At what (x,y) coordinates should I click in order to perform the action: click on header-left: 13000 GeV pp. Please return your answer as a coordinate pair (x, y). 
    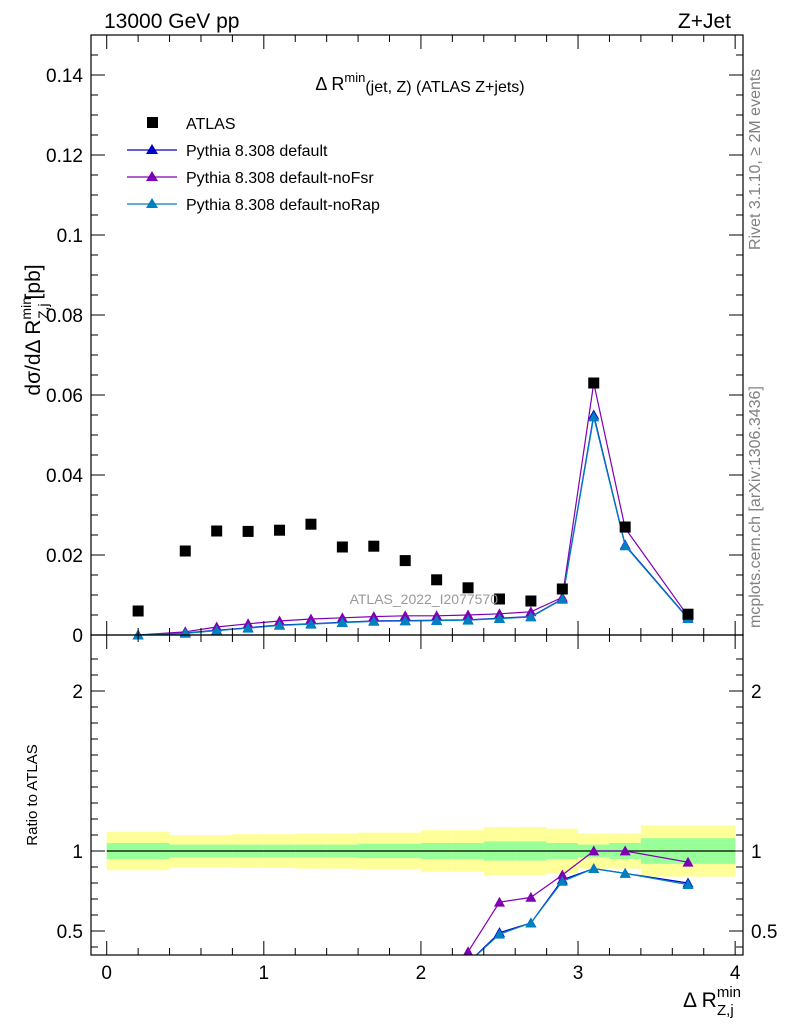
    Looking at the image, I should click on (171, 21).